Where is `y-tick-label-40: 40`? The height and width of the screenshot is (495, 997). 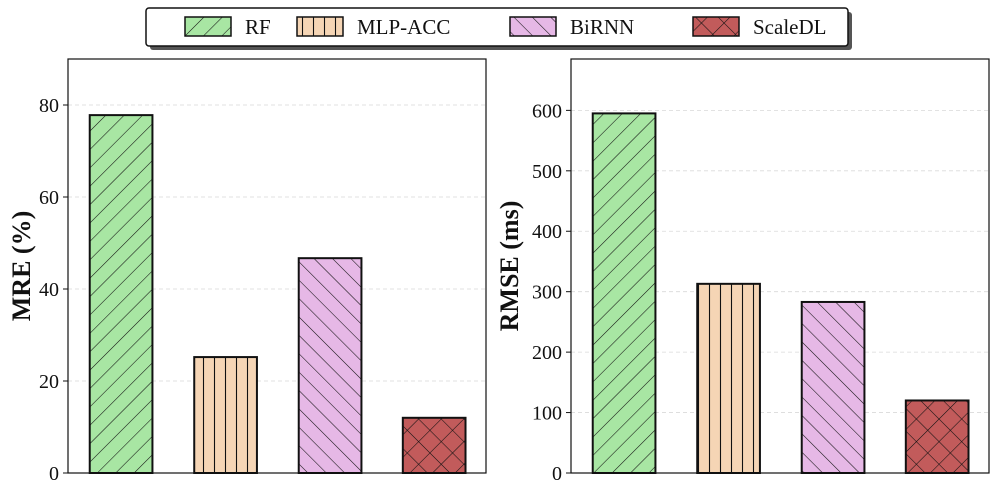 y-tick-label-40: 40 is located at coordinates (49, 290).